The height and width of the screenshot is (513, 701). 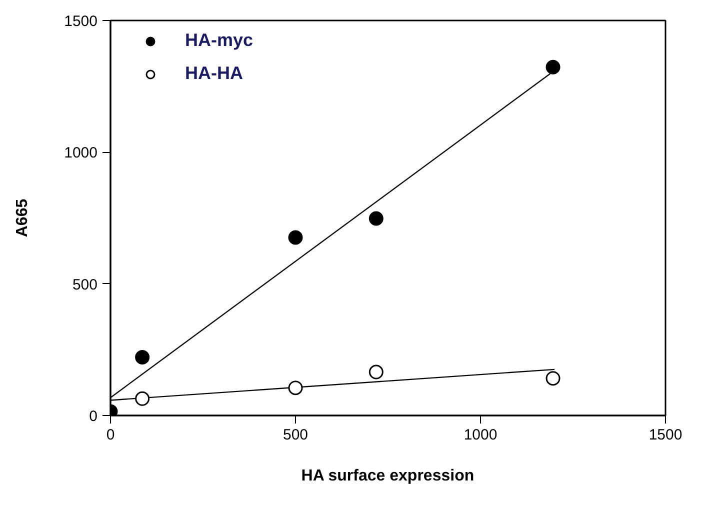 I want to click on x-tick-label: 1500, so click(x=665, y=435).